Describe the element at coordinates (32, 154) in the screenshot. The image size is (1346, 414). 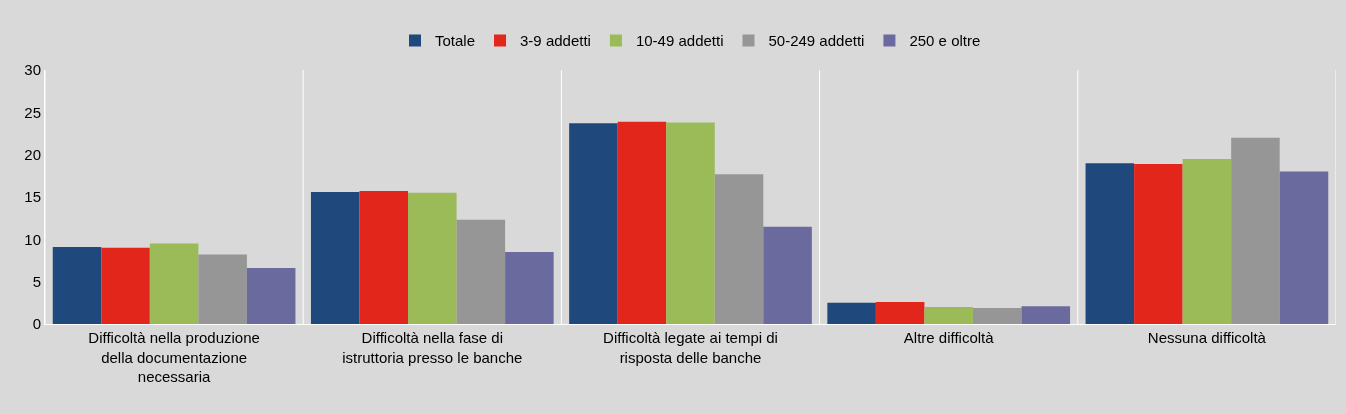
I see `y-tick-label: 20` at that location.